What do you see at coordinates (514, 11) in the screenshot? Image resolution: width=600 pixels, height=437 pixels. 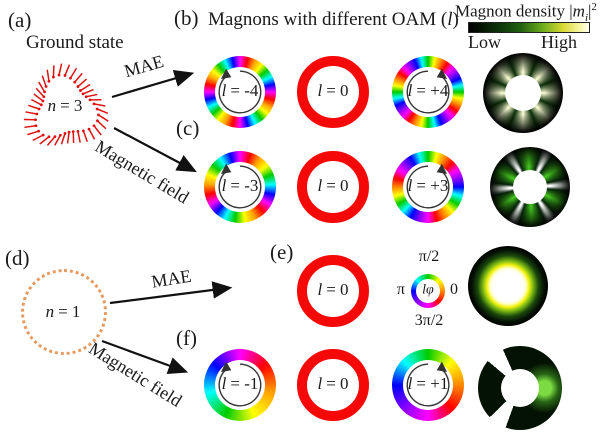 I see `density-pre: Magnon density |` at bounding box center [514, 11].